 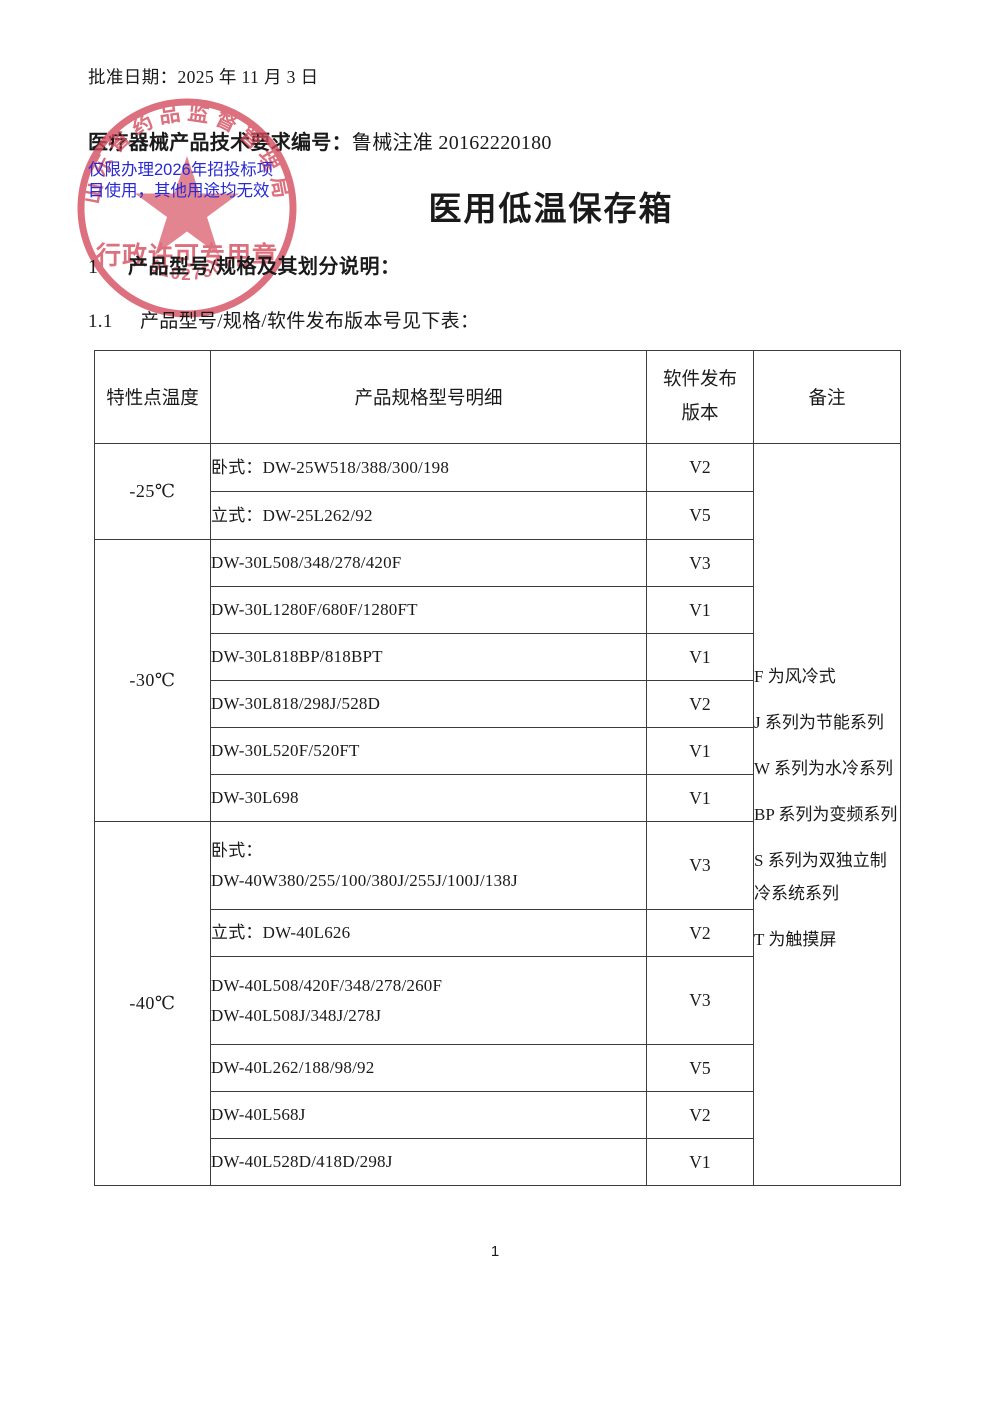 What do you see at coordinates (428, 610) in the screenshot?
I see `cell-specification: DW-30L1280F/680F/1280FT` at bounding box center [428, 610].